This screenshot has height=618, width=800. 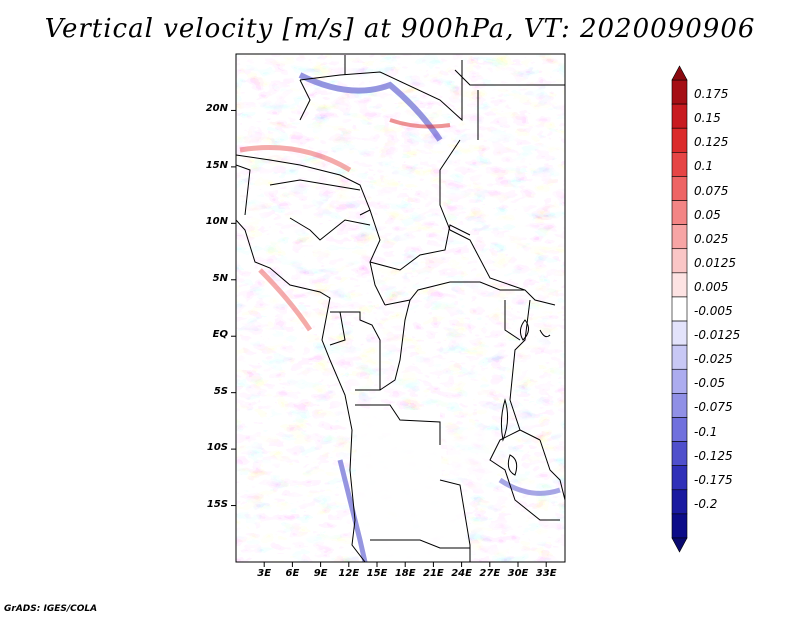 What do you see at coordinates (713, 407) in the screenshot?
I see `colorbar-label: -0.075` at bounding box center [713, 407].